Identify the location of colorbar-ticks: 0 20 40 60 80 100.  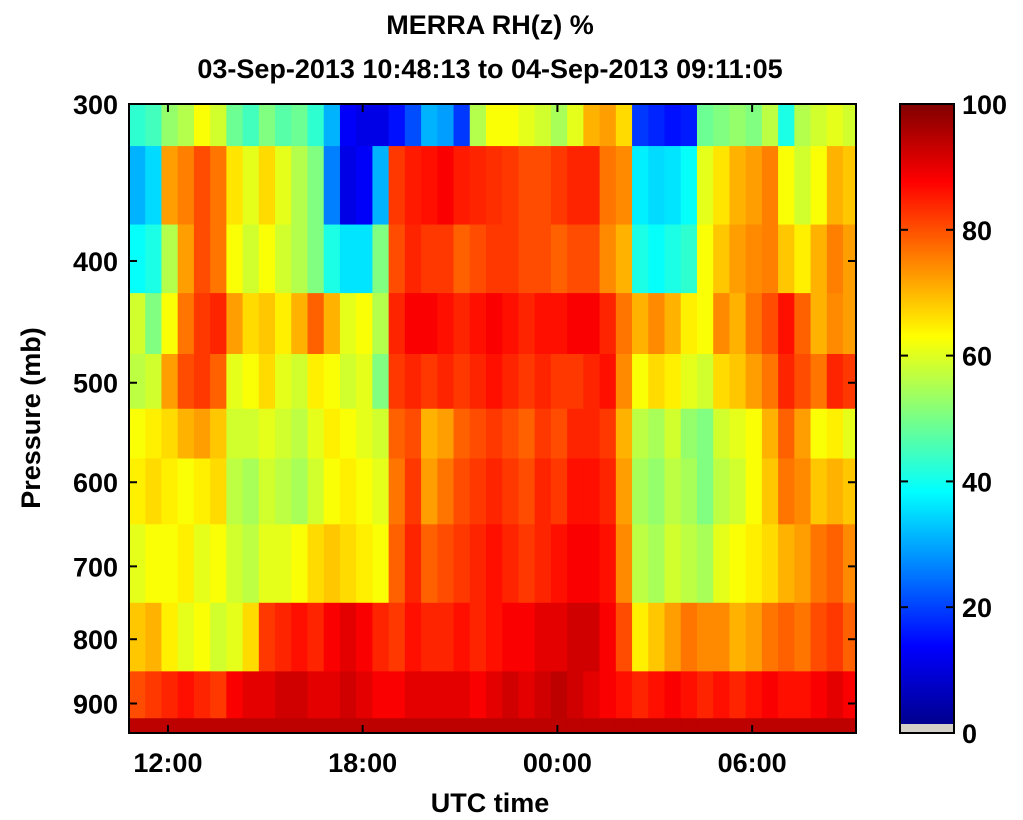
(953, 419).